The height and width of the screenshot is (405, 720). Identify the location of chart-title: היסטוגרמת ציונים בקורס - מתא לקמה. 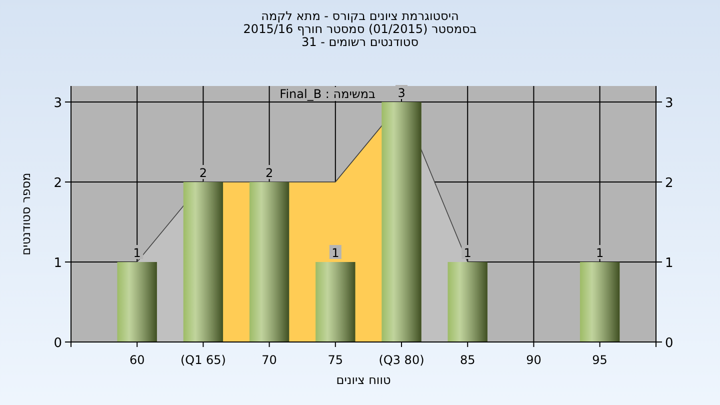
(360, 16).